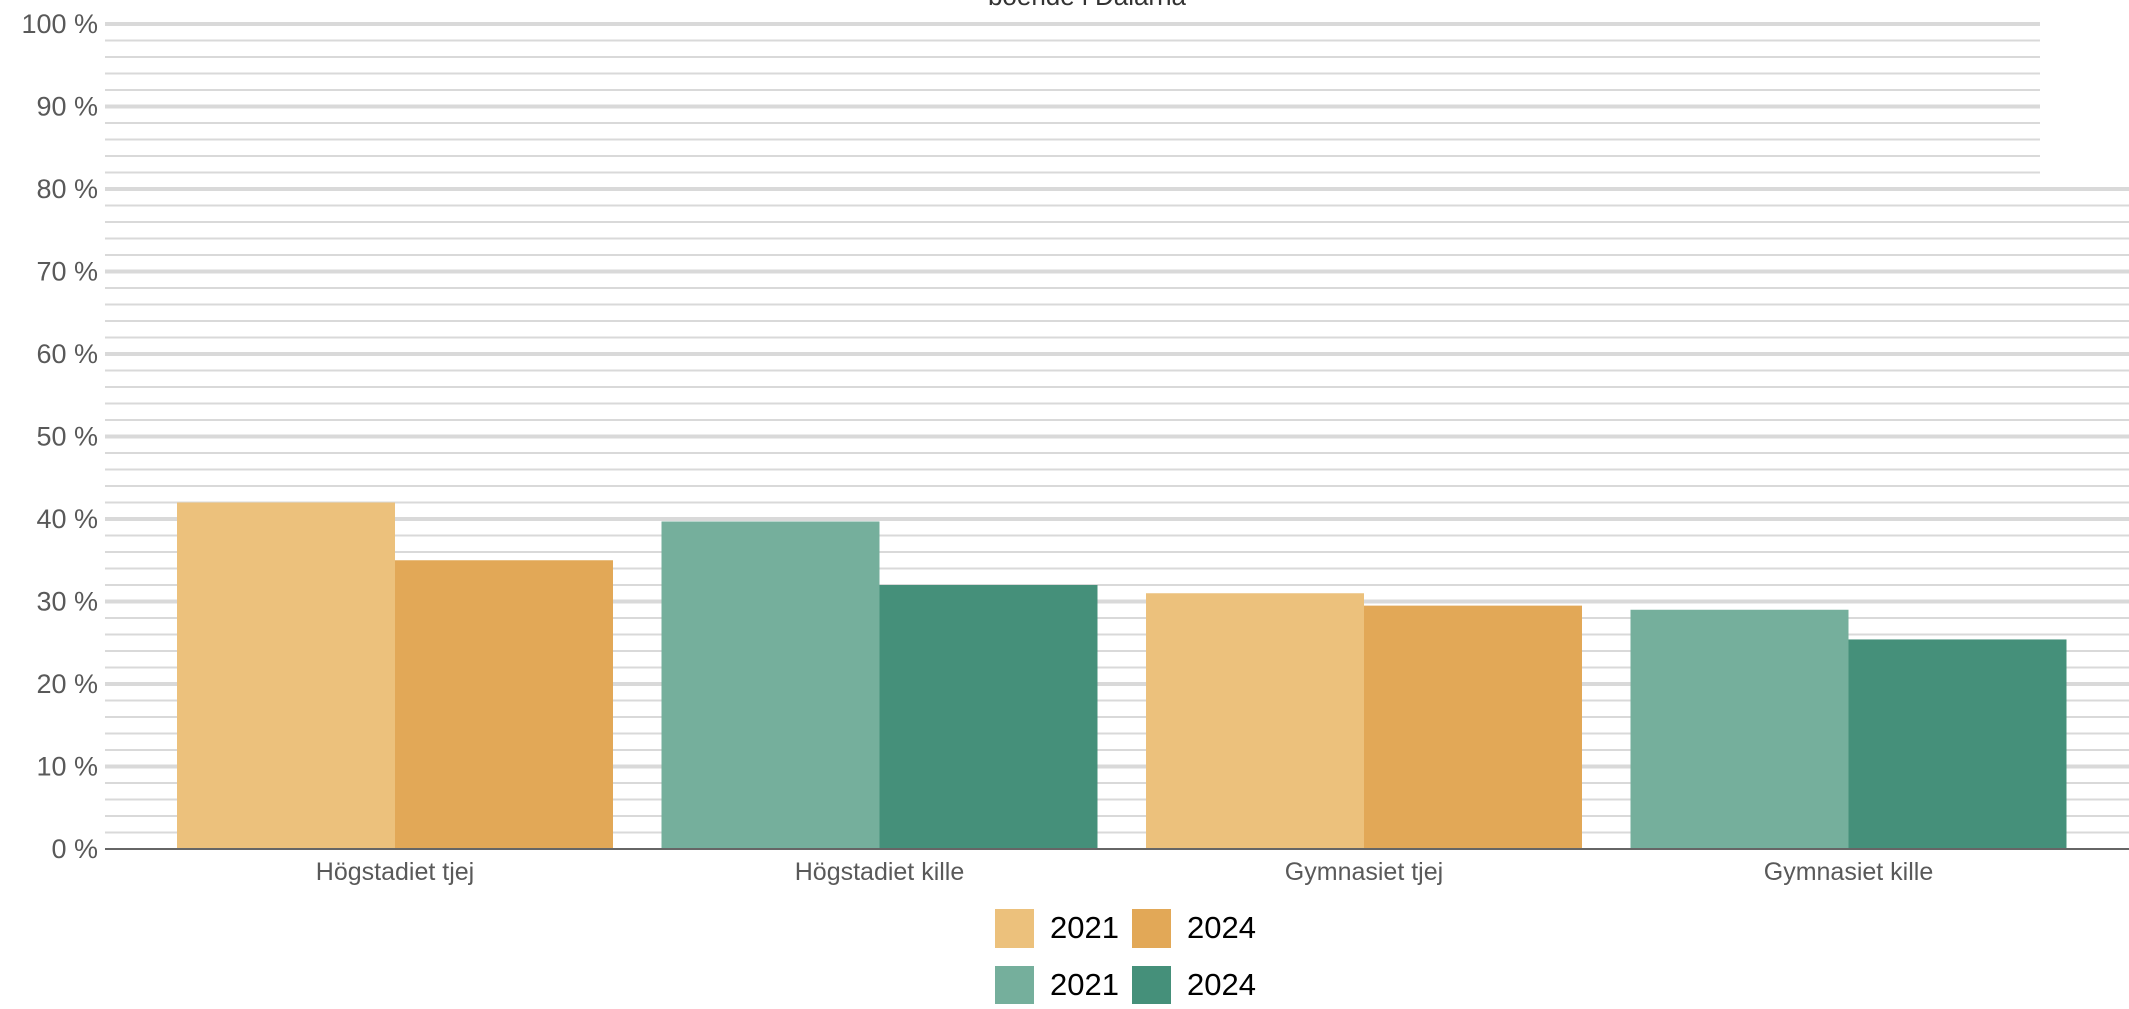 The width and height of the screenshot is (2129, 1009). I want to click on x-tick-label: Högstadiet tjej, so click(395, 872).